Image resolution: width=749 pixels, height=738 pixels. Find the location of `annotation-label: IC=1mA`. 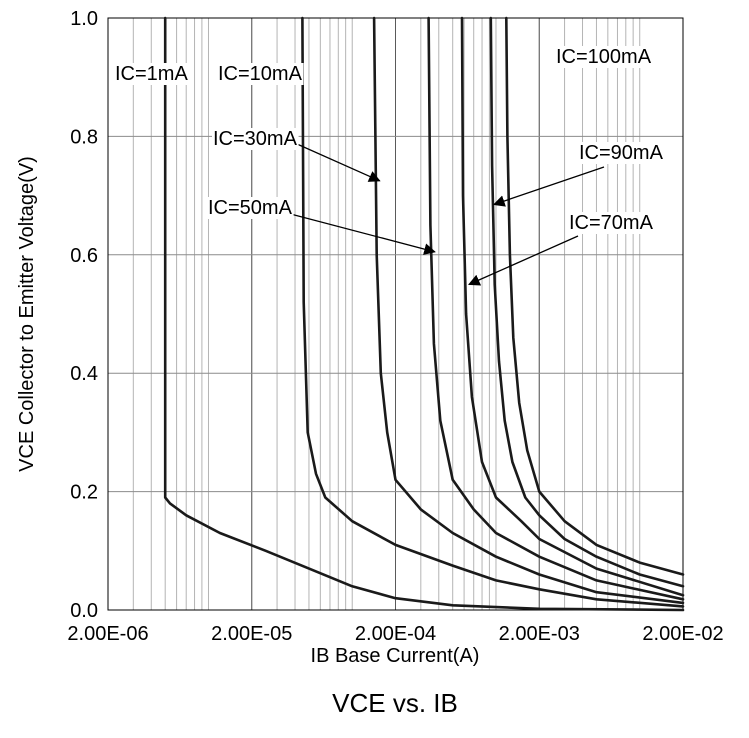

annotation-label: IC=1mA is located at coordinates (151, 74).